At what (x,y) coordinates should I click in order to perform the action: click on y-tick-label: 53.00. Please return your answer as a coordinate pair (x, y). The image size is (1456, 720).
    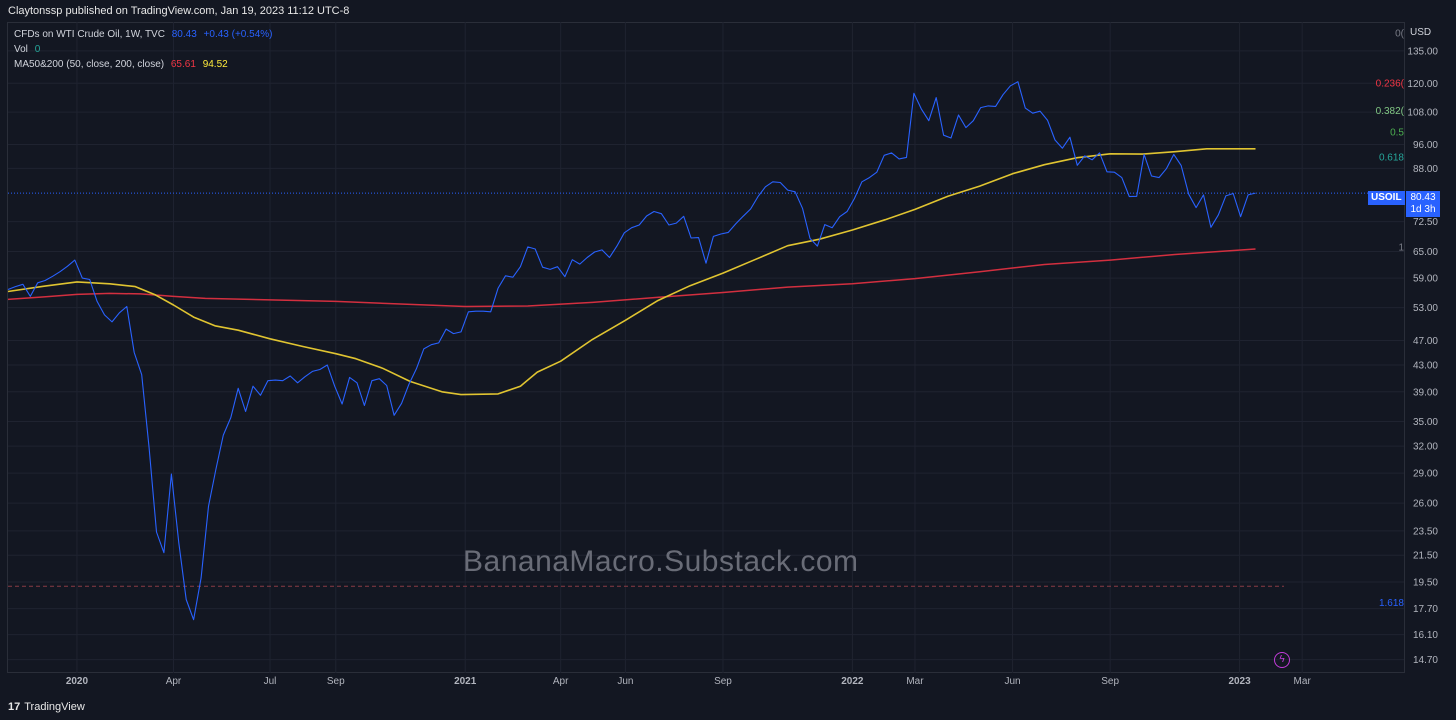
    Looking at the image, I should click on (1425, 308).